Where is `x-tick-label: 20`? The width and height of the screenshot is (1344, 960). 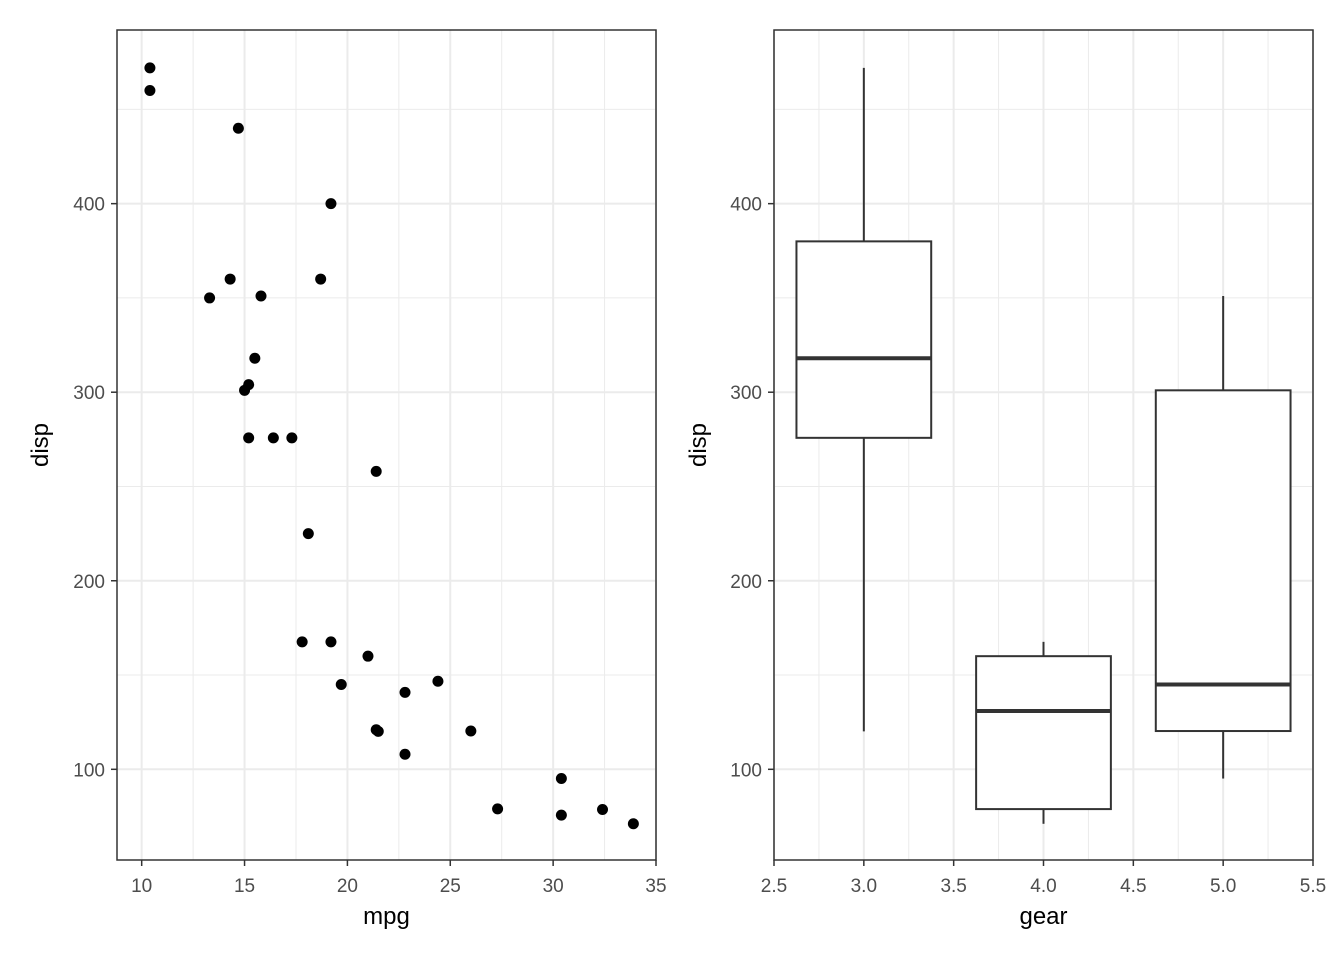
x-tick-label: 20 is located at coordinates (347, 886).